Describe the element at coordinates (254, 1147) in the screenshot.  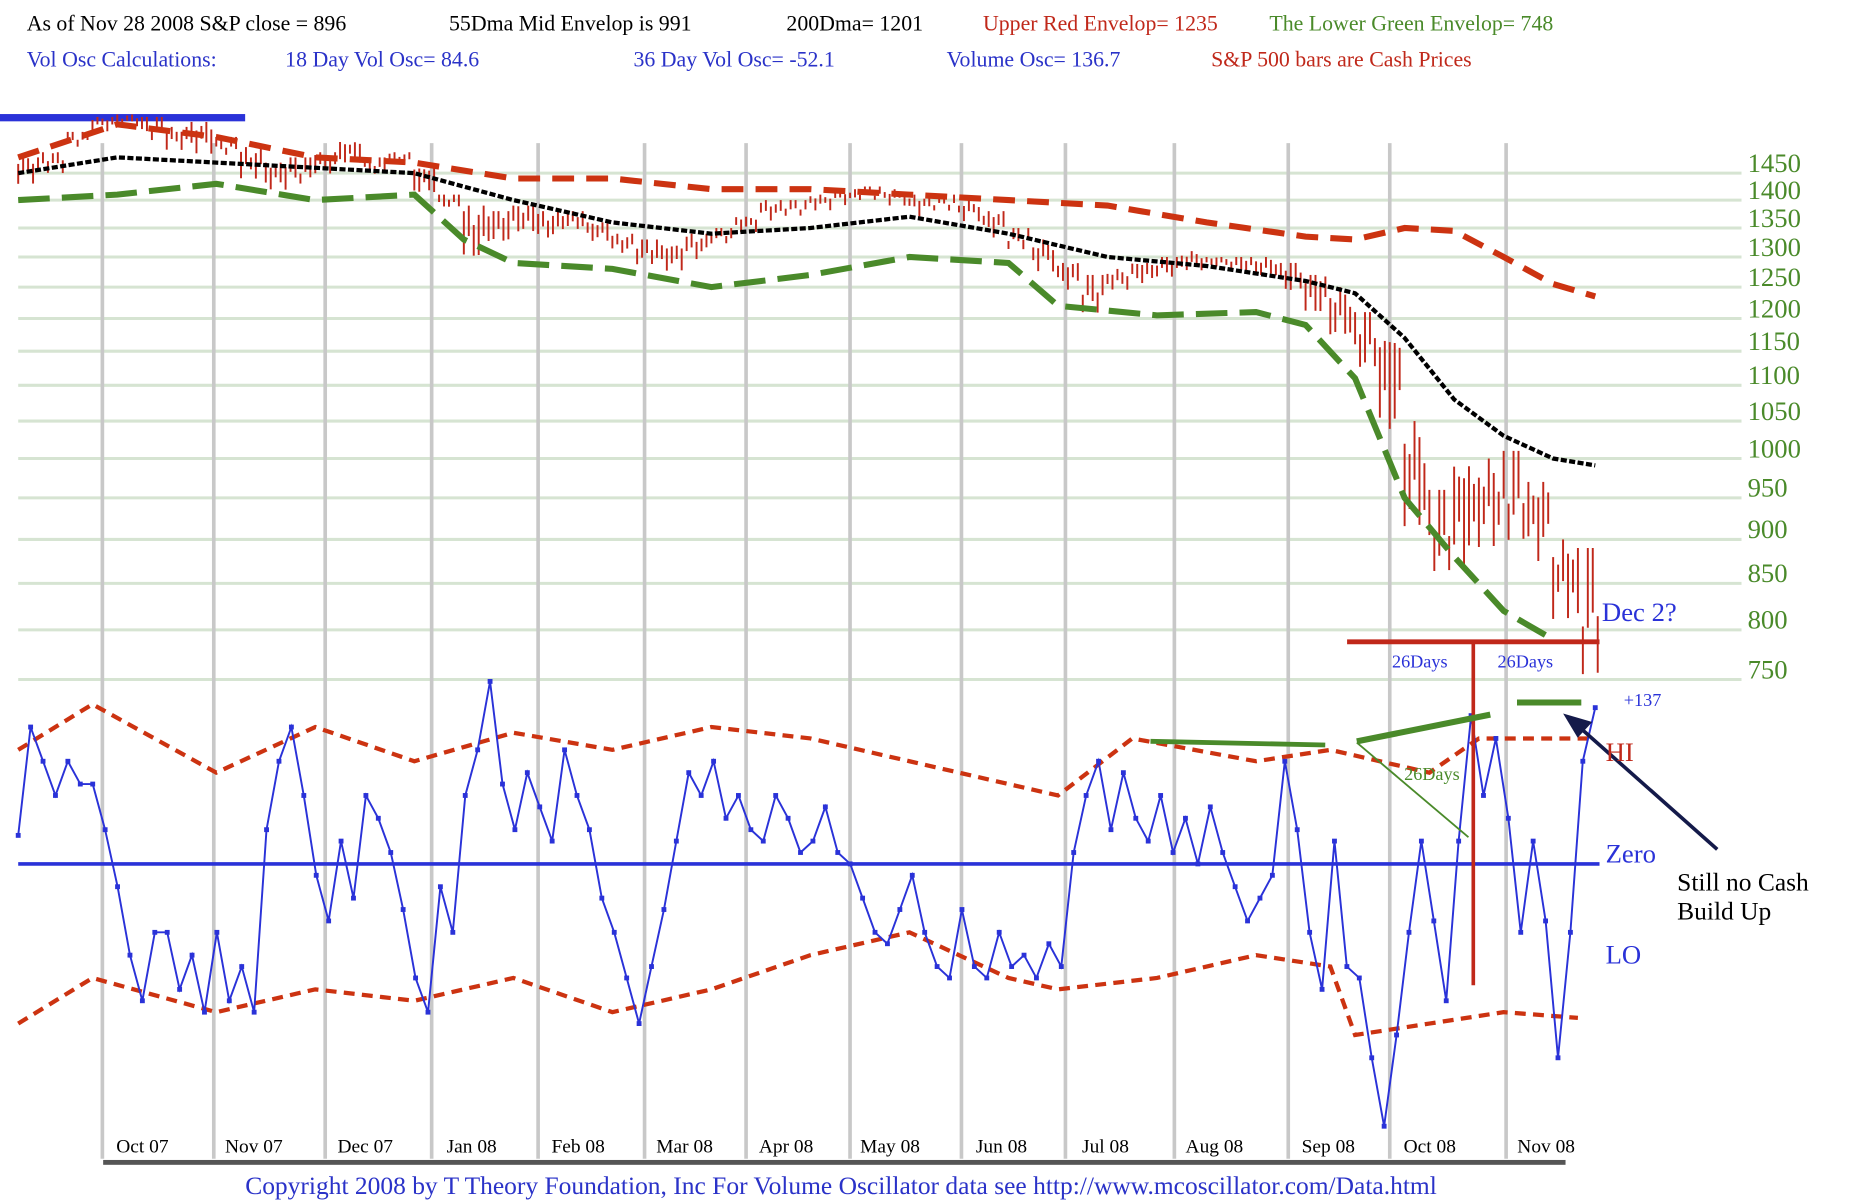
I see `month-label: Nov 07` at that location.